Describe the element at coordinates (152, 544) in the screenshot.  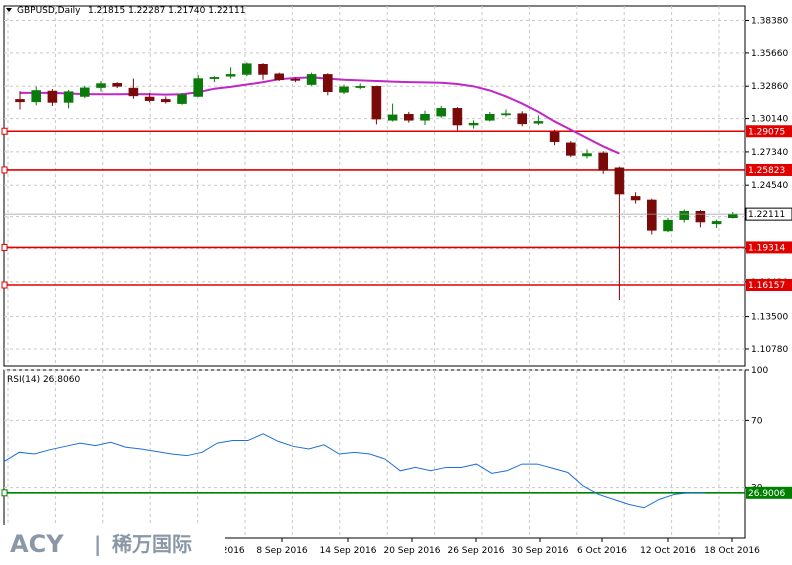
I see `watermark-cn-text: 稀万国际` at that location.